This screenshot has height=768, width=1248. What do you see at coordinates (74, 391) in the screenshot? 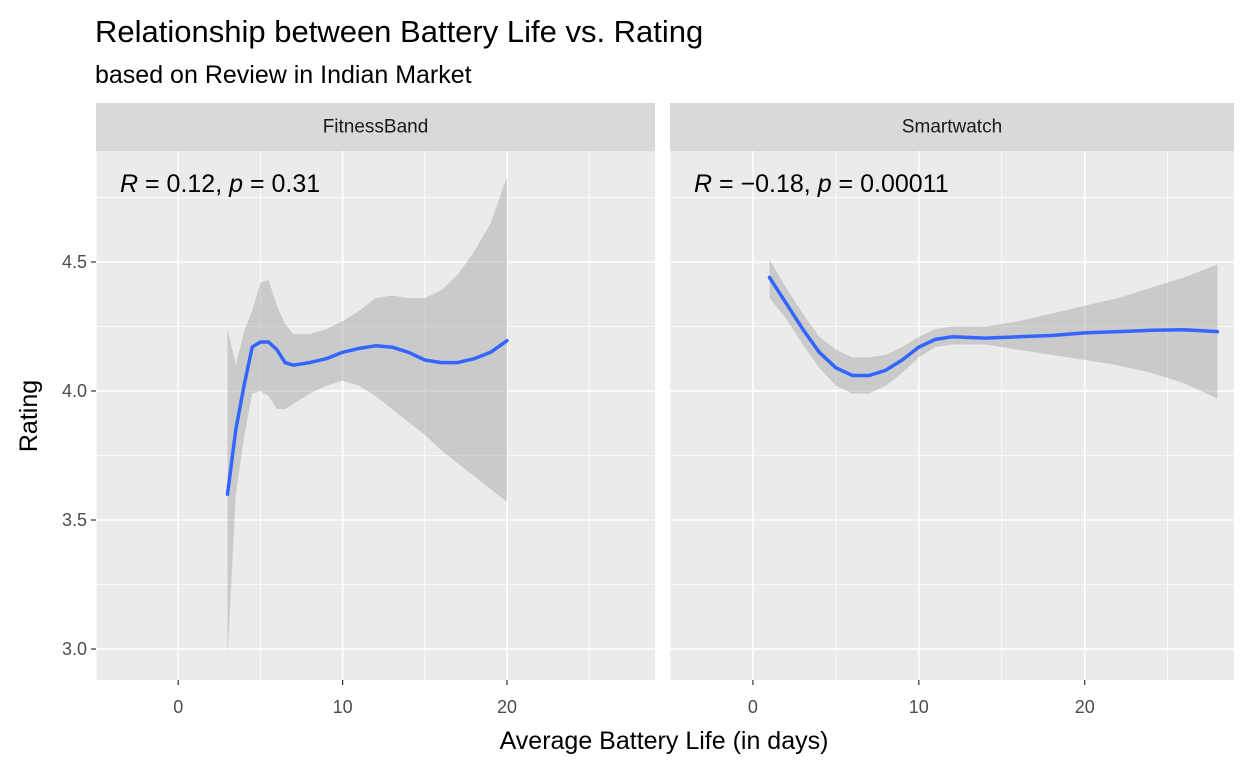
I see `y-tick-label: 4.0` at bounding box center [74, 391].